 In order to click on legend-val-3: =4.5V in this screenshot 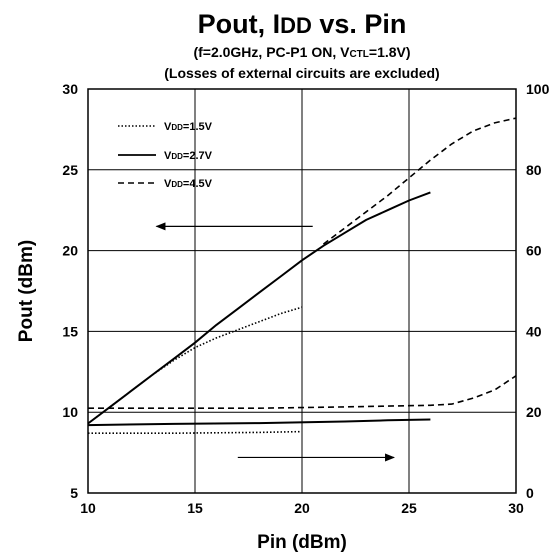, I will do `click(198, 184)`.